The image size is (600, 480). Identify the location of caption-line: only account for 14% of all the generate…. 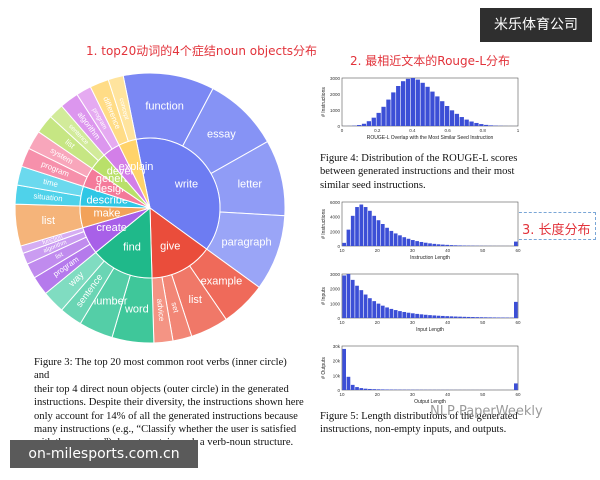
(166, 416).